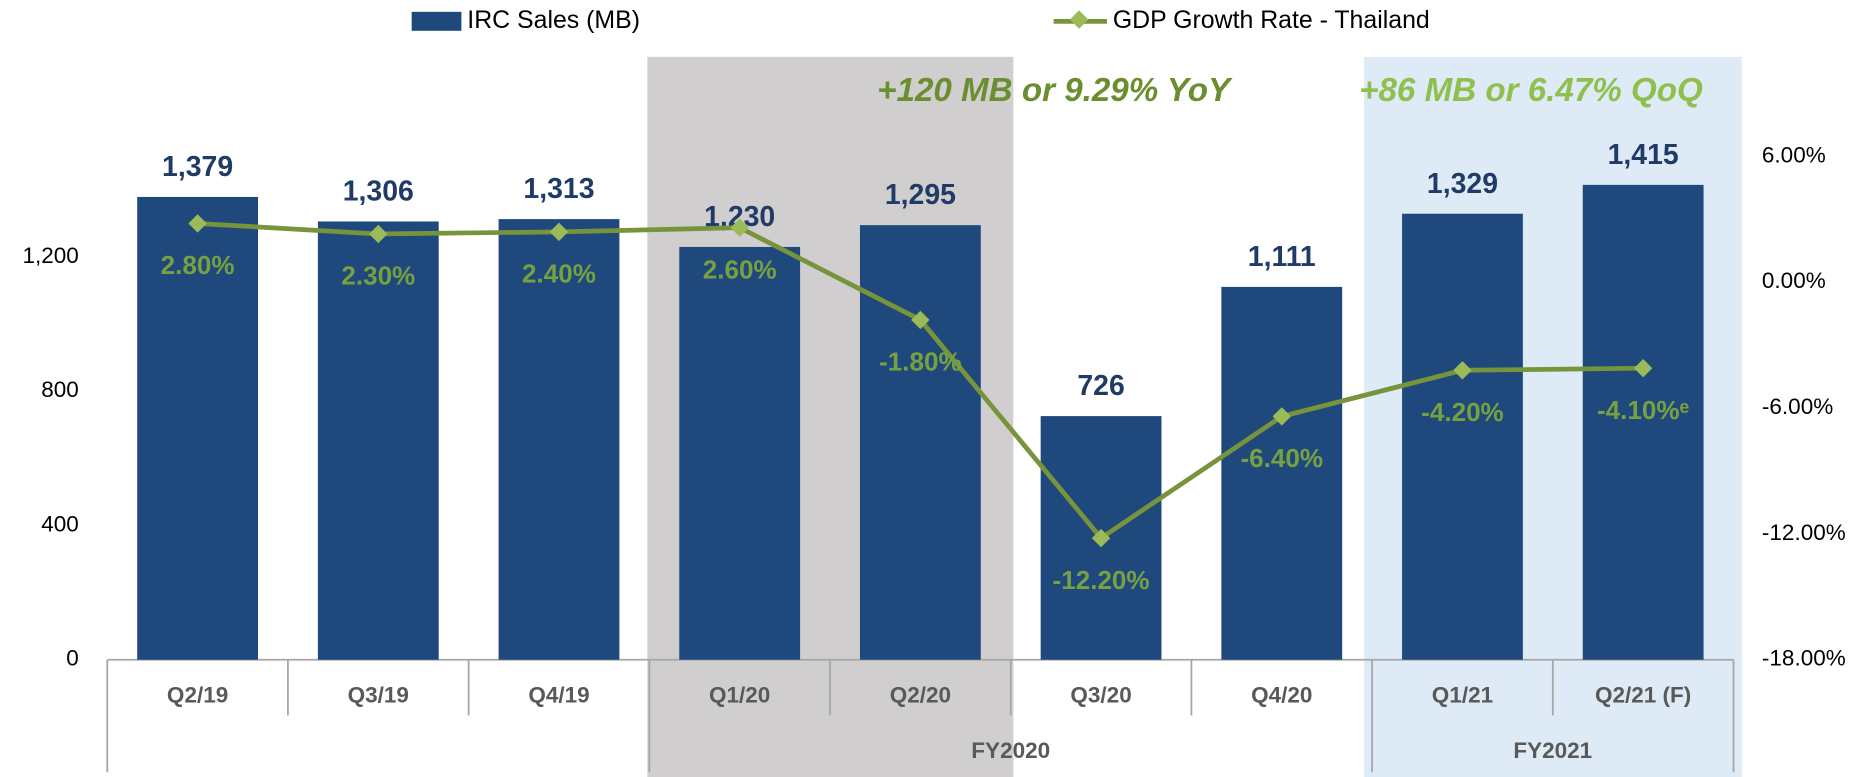 The height and width of the screenshot is (777, 1868). I want to click on line-value-label: -12.20%, so click(1101, 580).